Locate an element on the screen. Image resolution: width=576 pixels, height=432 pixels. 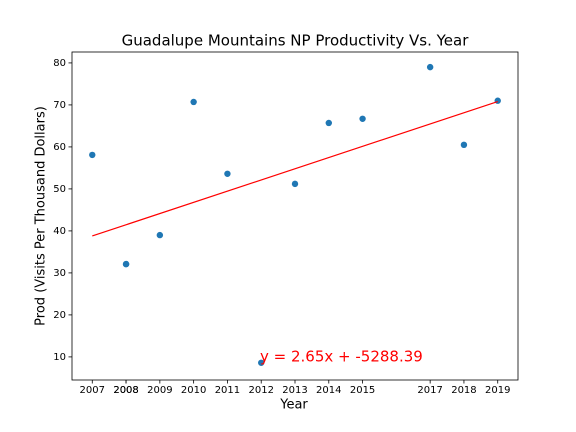
x-tick-label: 2008 is located at coordinates (125, 390).